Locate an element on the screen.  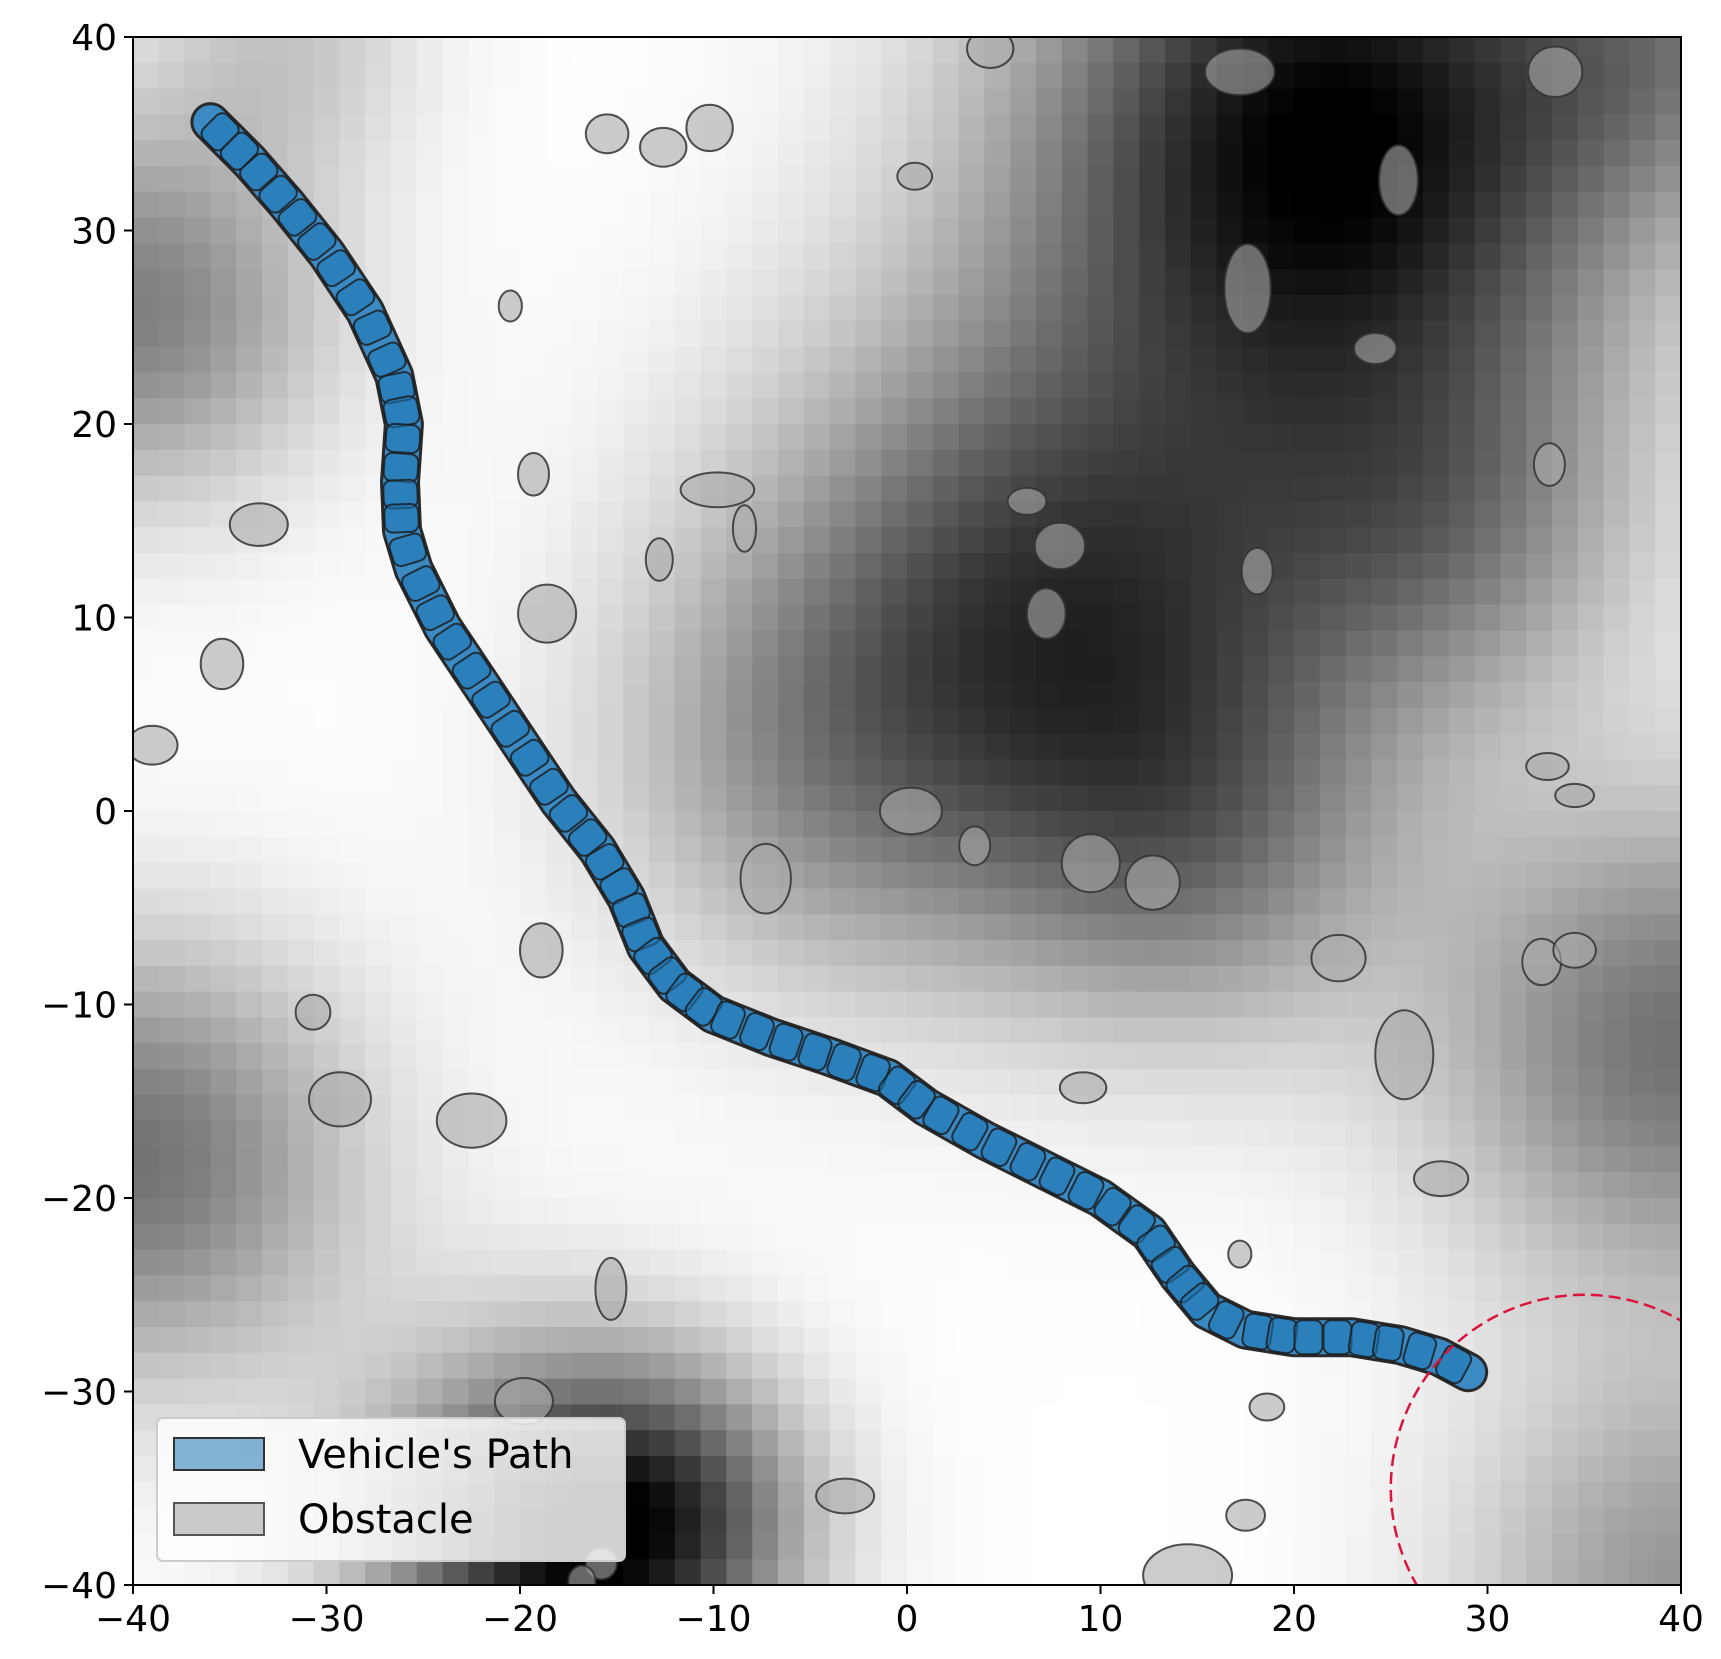
x-axis: −40 −30 −20 −10 0 10 20 30 40 is located at coordinates (899, 1612).